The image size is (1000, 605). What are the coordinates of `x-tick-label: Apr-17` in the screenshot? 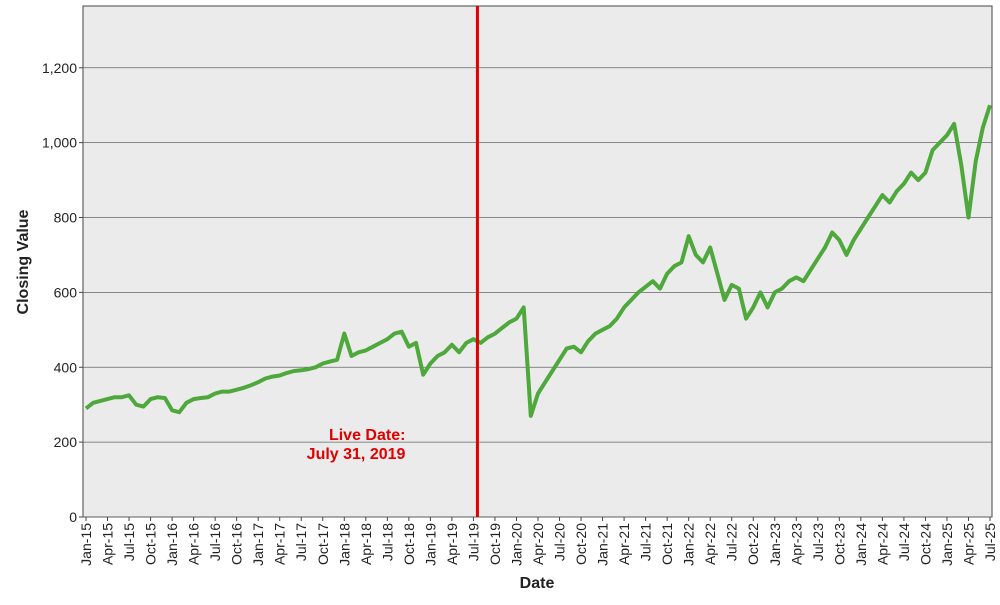 It's located at (280, 544).